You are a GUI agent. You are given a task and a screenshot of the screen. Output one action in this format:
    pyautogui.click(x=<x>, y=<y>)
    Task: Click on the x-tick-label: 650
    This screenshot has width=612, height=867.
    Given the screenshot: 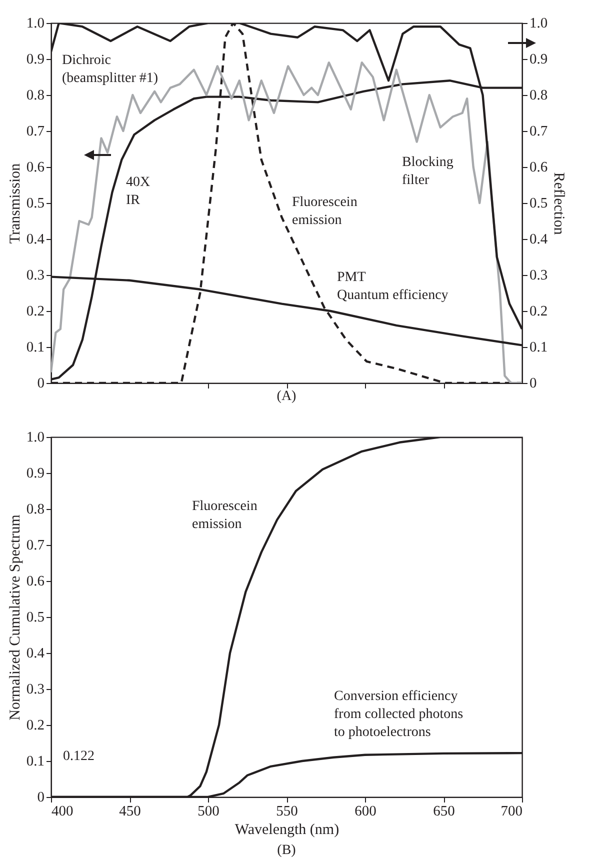 What is the action you would take?
    pyautogui.click(x=444, y=812)
    